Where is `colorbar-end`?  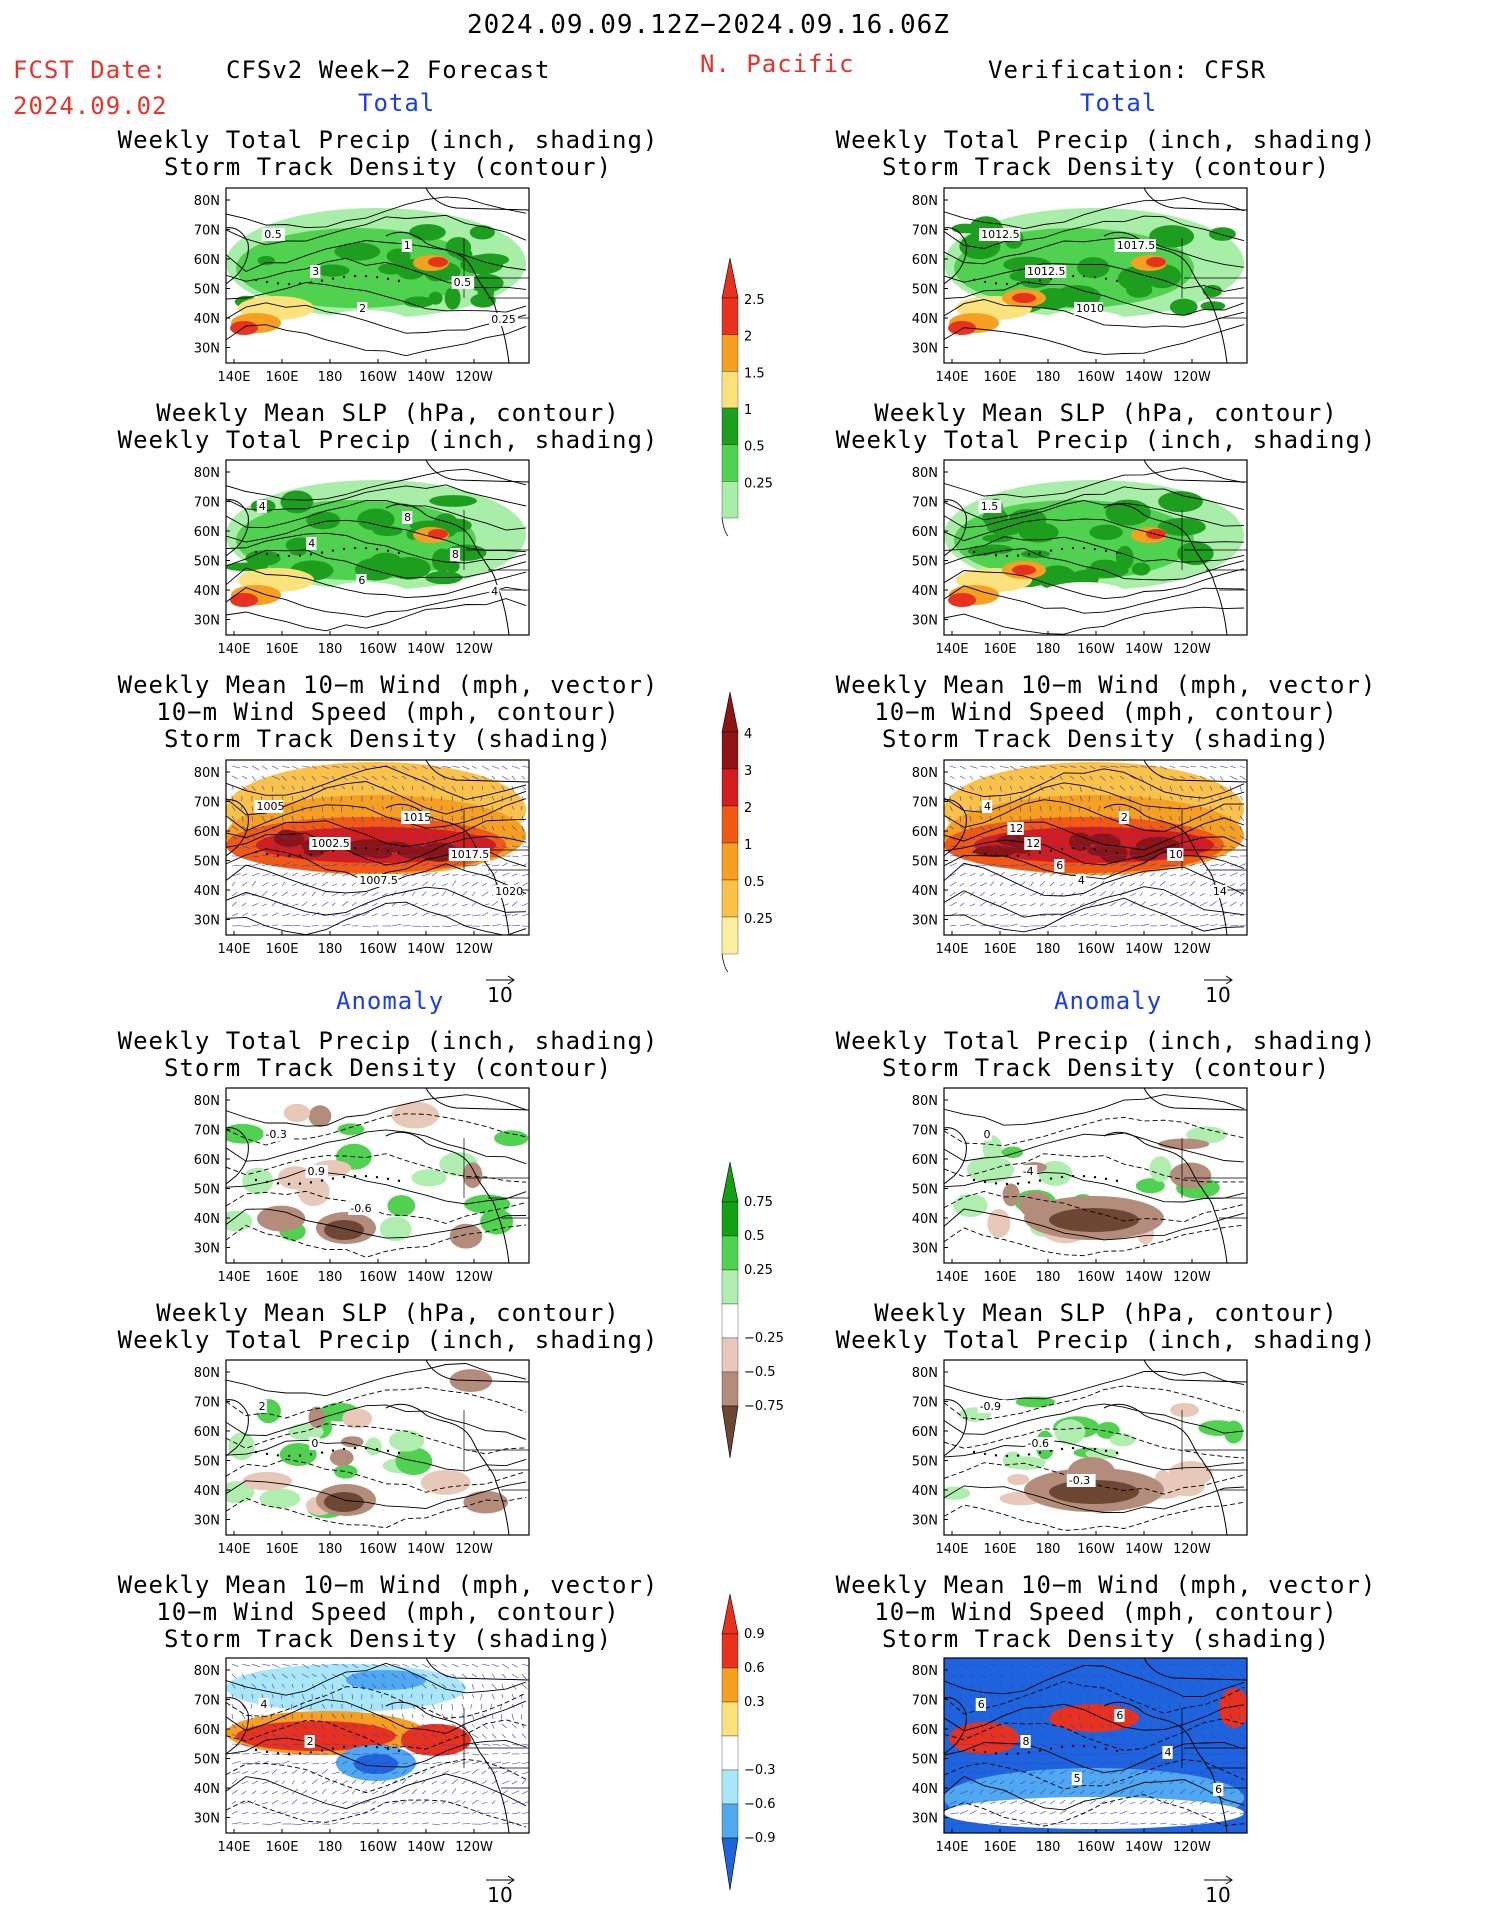 colorbar-end is located at coordinates (725, 963).